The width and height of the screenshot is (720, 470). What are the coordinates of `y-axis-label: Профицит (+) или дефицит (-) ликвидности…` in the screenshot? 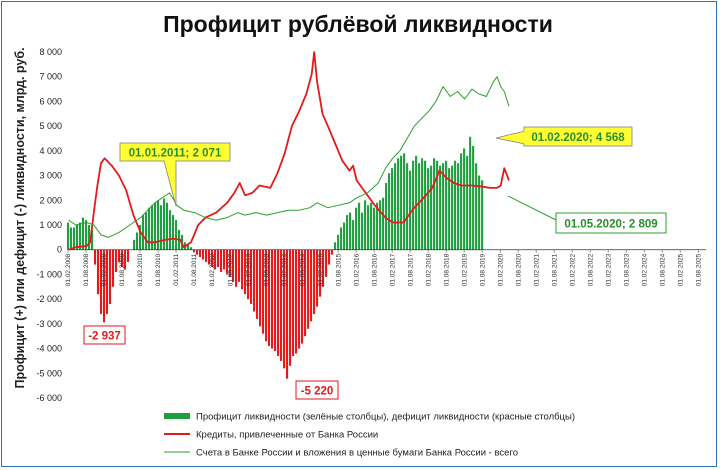 It's located at (20, 217).